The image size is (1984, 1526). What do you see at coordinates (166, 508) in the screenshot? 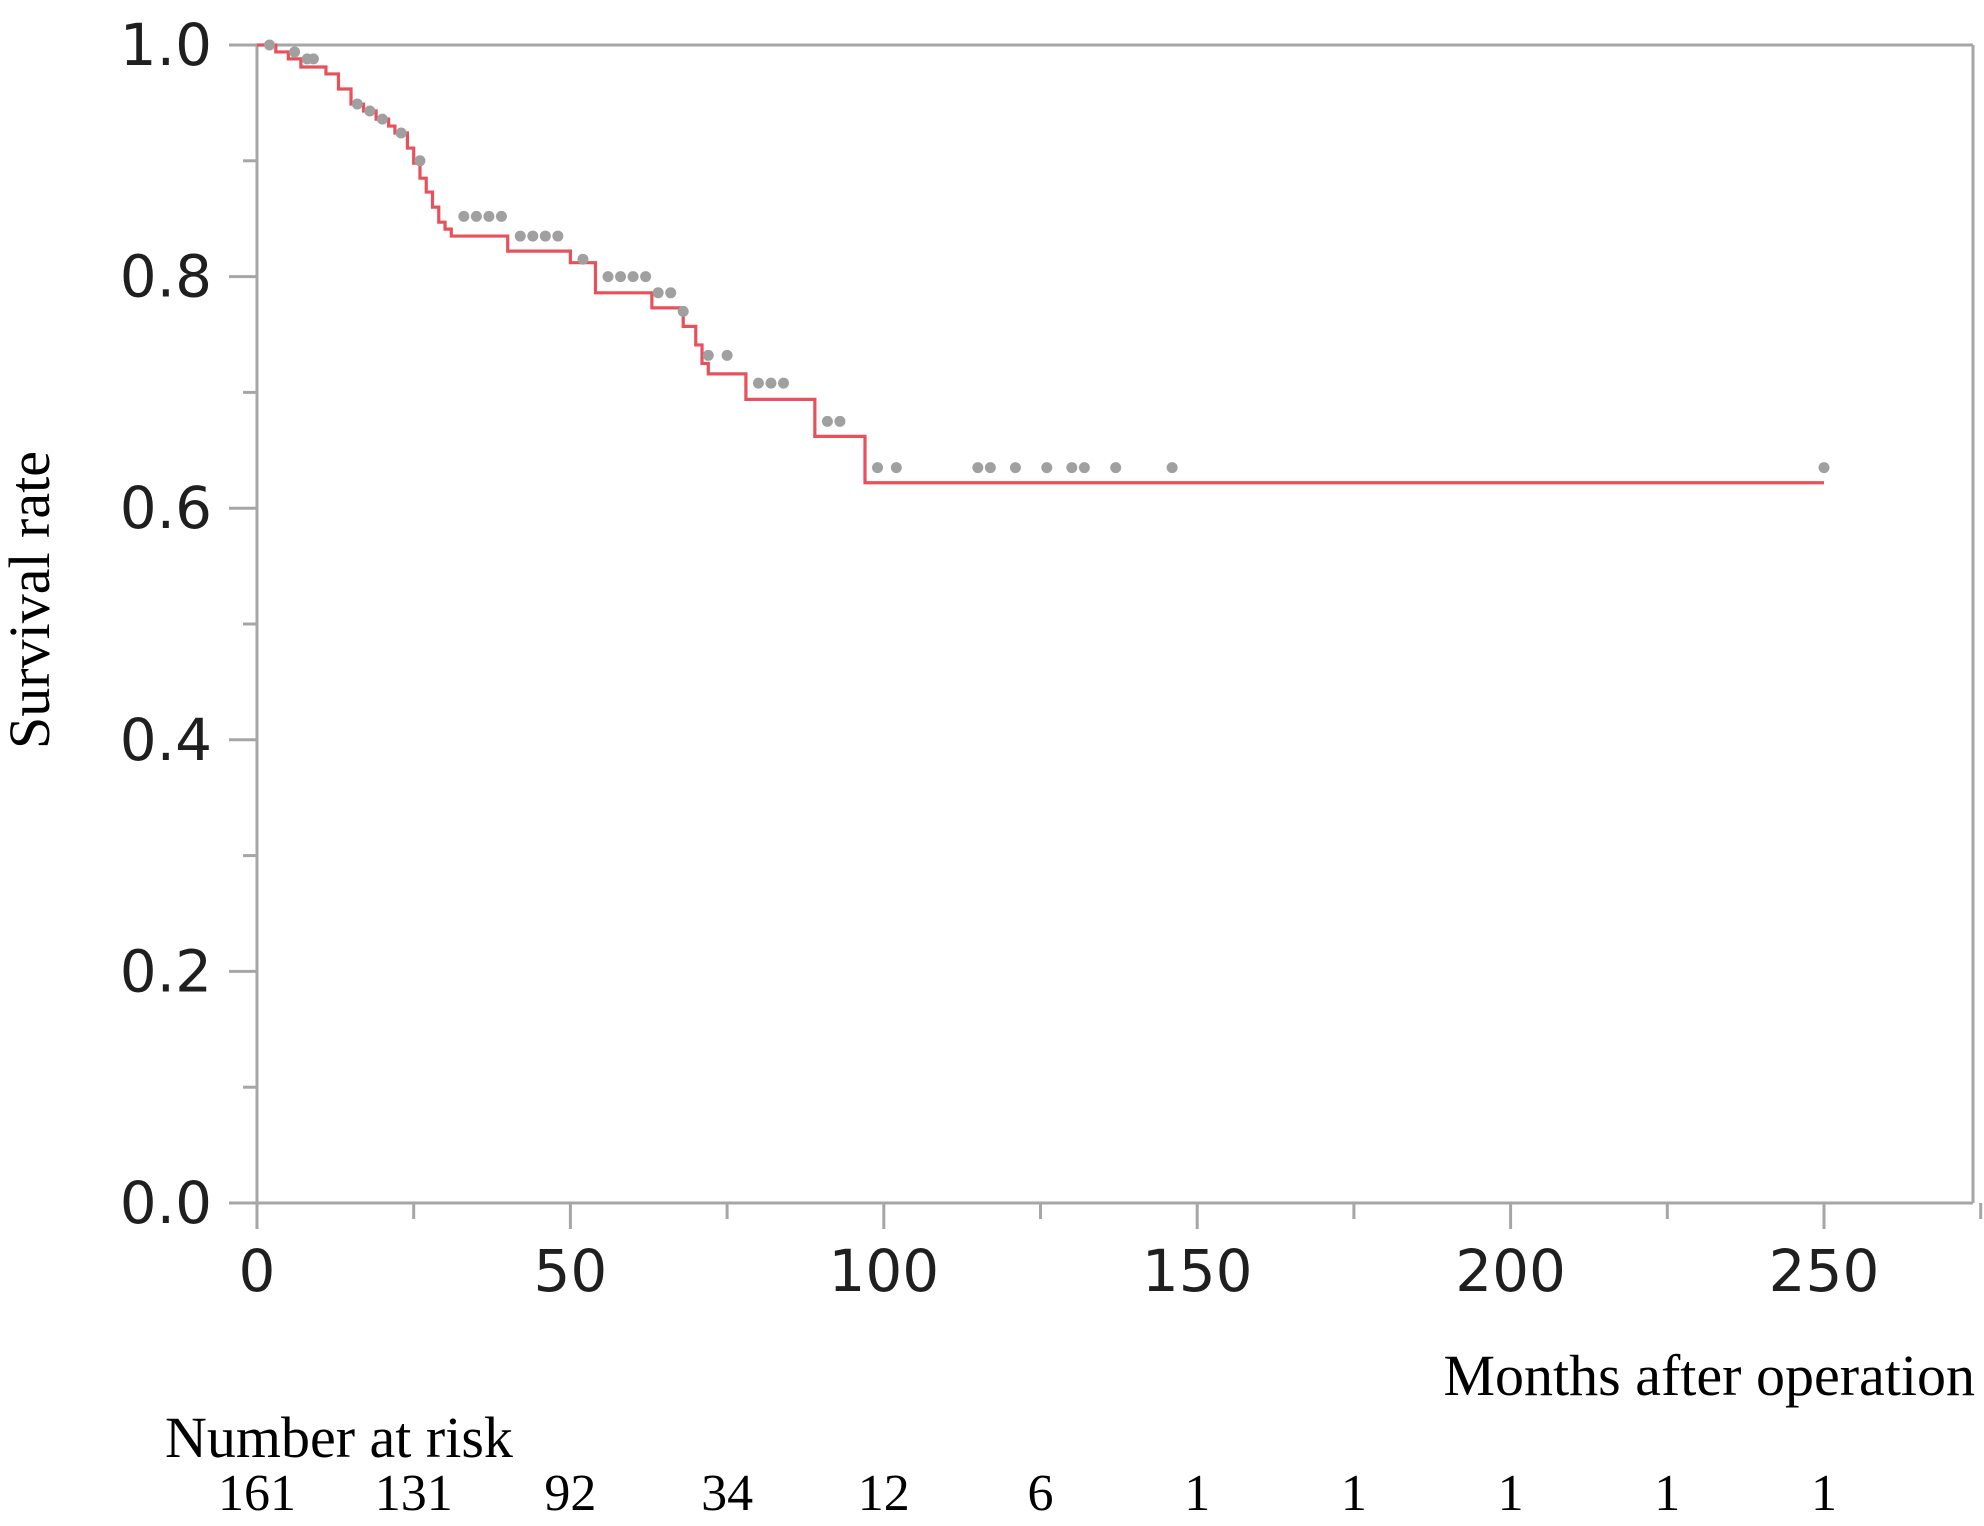
I see `y-tick-label: 0.6` at bounding box center [166, 508].